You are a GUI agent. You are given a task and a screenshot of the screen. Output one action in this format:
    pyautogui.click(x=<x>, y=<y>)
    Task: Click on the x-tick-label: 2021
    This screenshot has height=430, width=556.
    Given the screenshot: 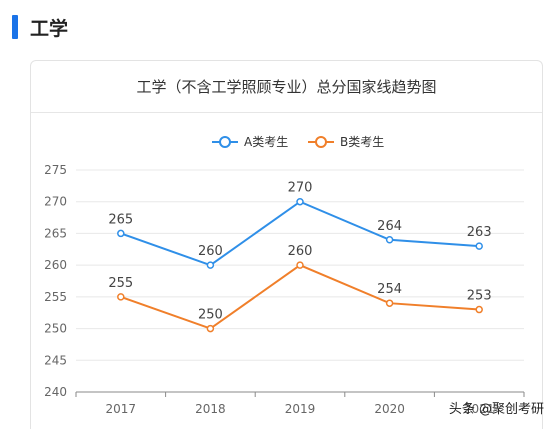 What is the action you would take?
    pyautogui.click(x=479, y=409)
    